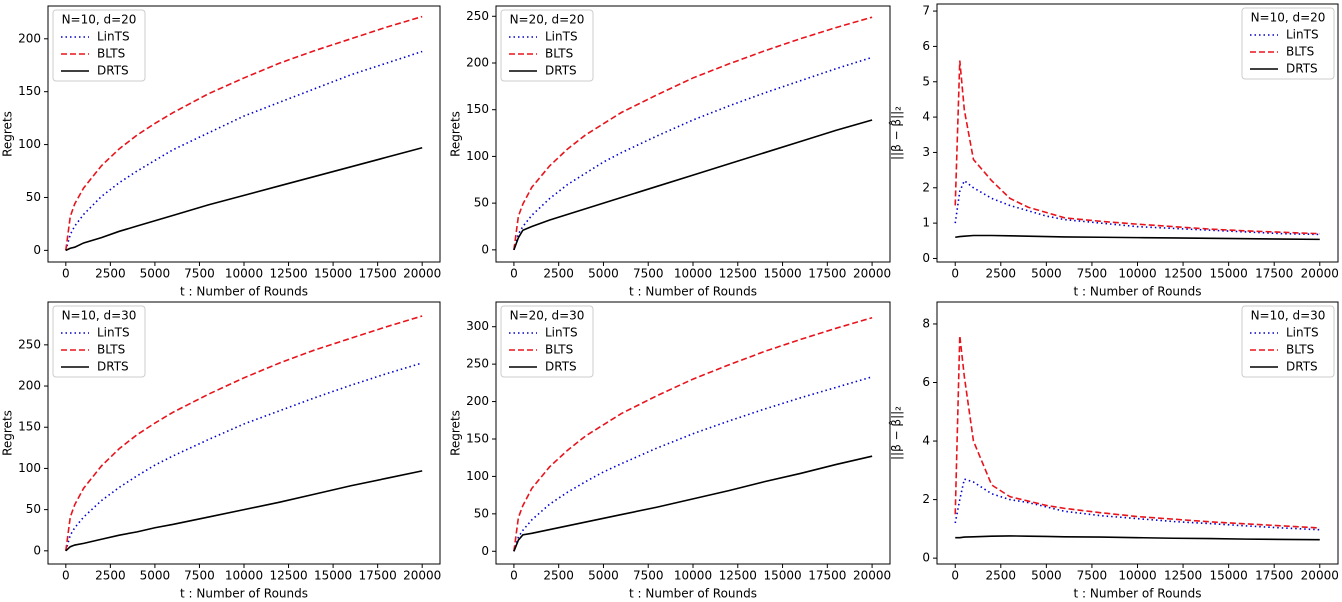 The height and width of the screenshot is (602, 1342). Describe the element at coordinates (926, 323) in the screenshot. I see `y-tick-label: 8` at that location.